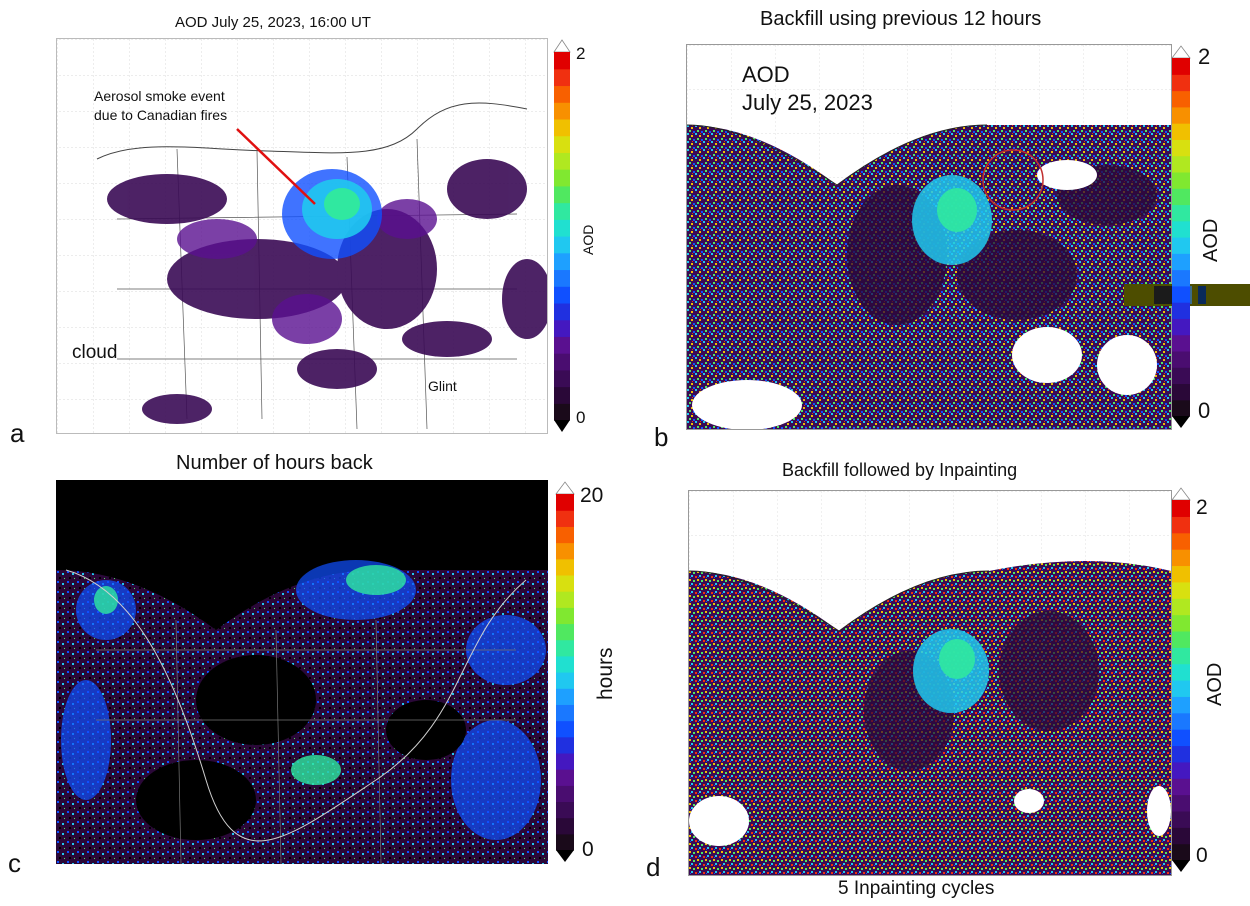 This screenshot has width=1250, height=906. I want to click on panel-d-letter: d, so click(653, 867).